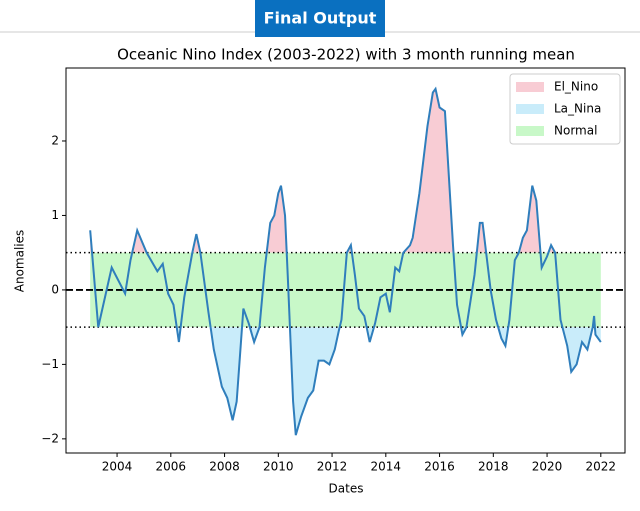  I want to click on y-tick-label: −2, so click(50, 438).